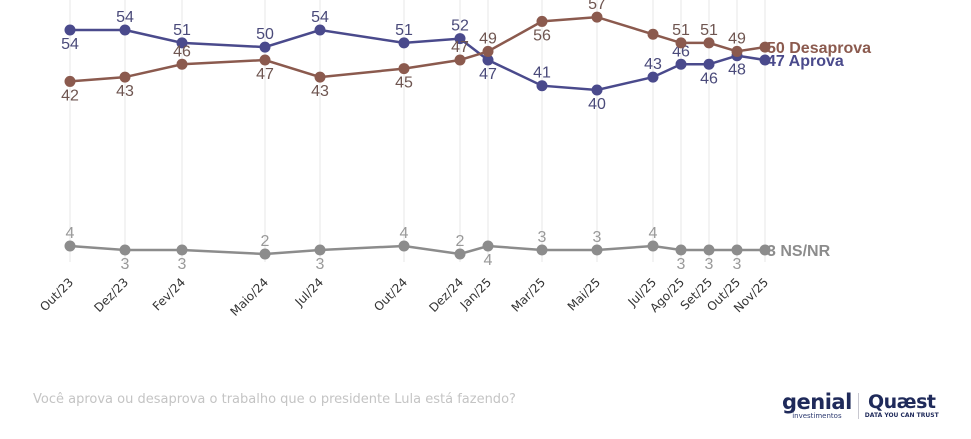 This screenshot has height=439, width=971. What do you see at coordinates (70, 95) in the screenshot?
I see `data-label: 42` at bounding box center [70, 95].